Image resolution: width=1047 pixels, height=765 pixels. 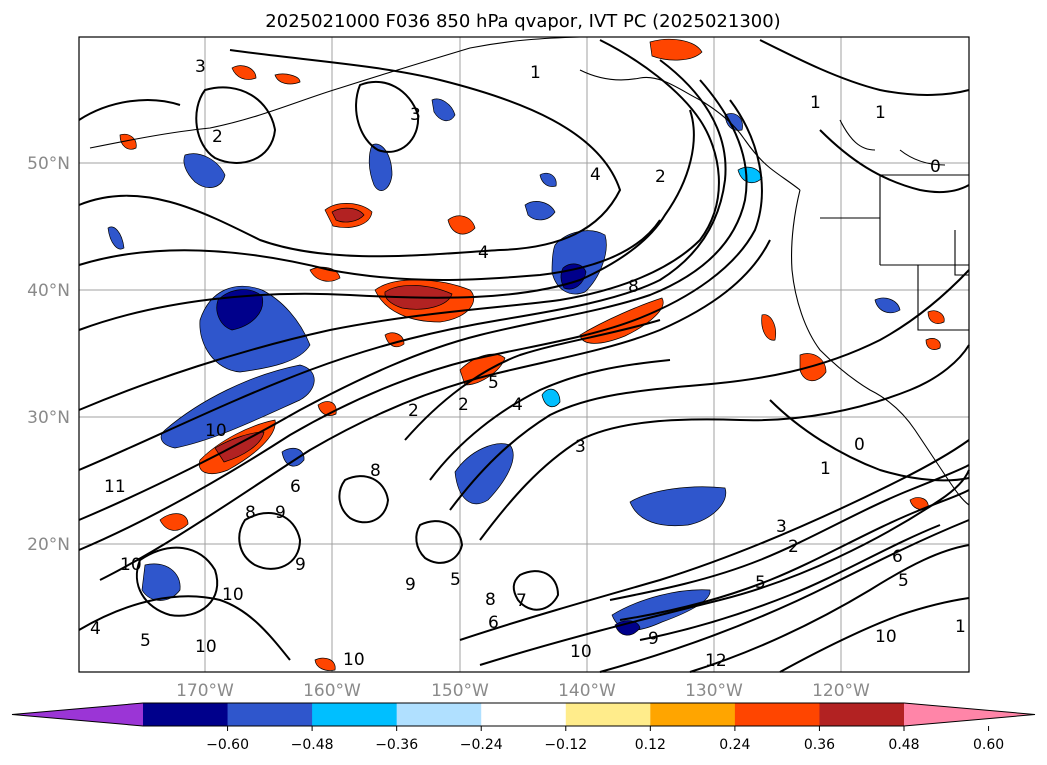 What do you see at coordinates (903, 745) in the screenshot?
I see `colorbar-tick-label: 0.48` at bounding box center [903, 745].